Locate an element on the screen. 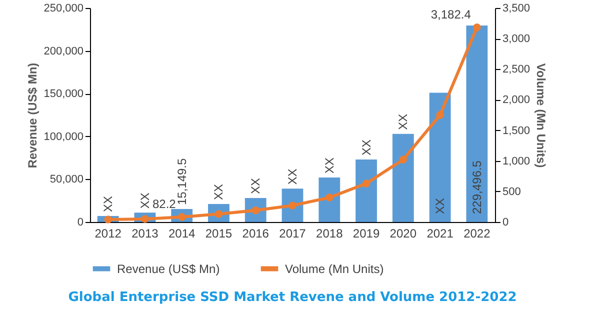  legend-label: Revenue (US$ Mn) is located at coordinates (168, 269).